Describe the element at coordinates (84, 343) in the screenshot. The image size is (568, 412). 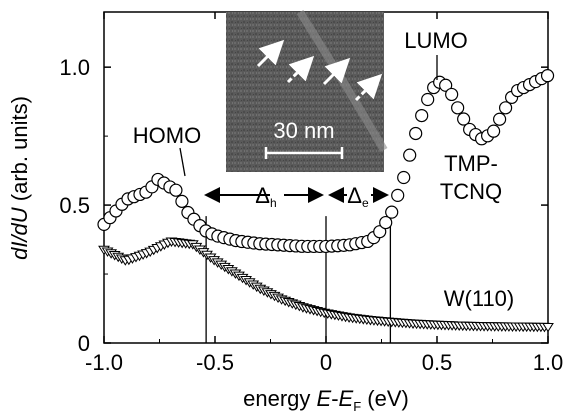
I see `y-tick-label: 0` at that location.